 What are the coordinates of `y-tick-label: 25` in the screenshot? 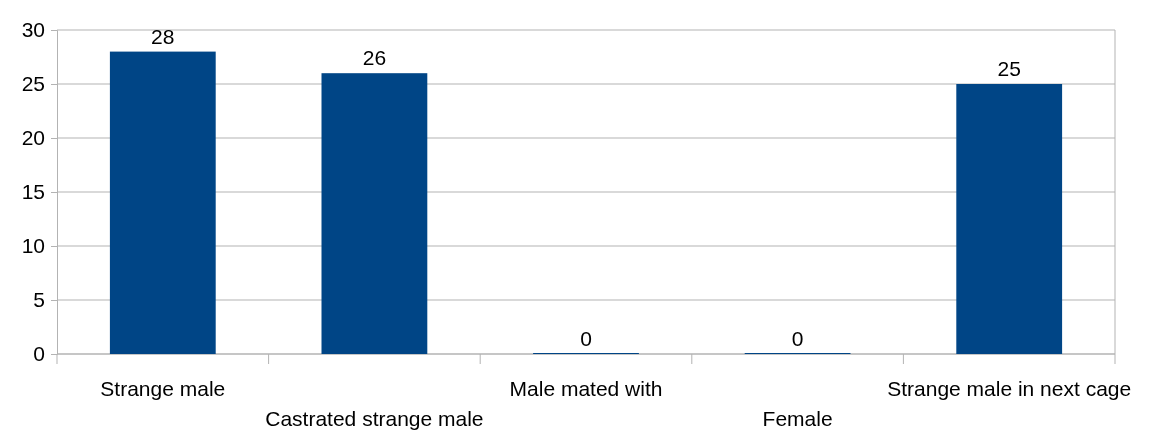 It's located at (33, 84).